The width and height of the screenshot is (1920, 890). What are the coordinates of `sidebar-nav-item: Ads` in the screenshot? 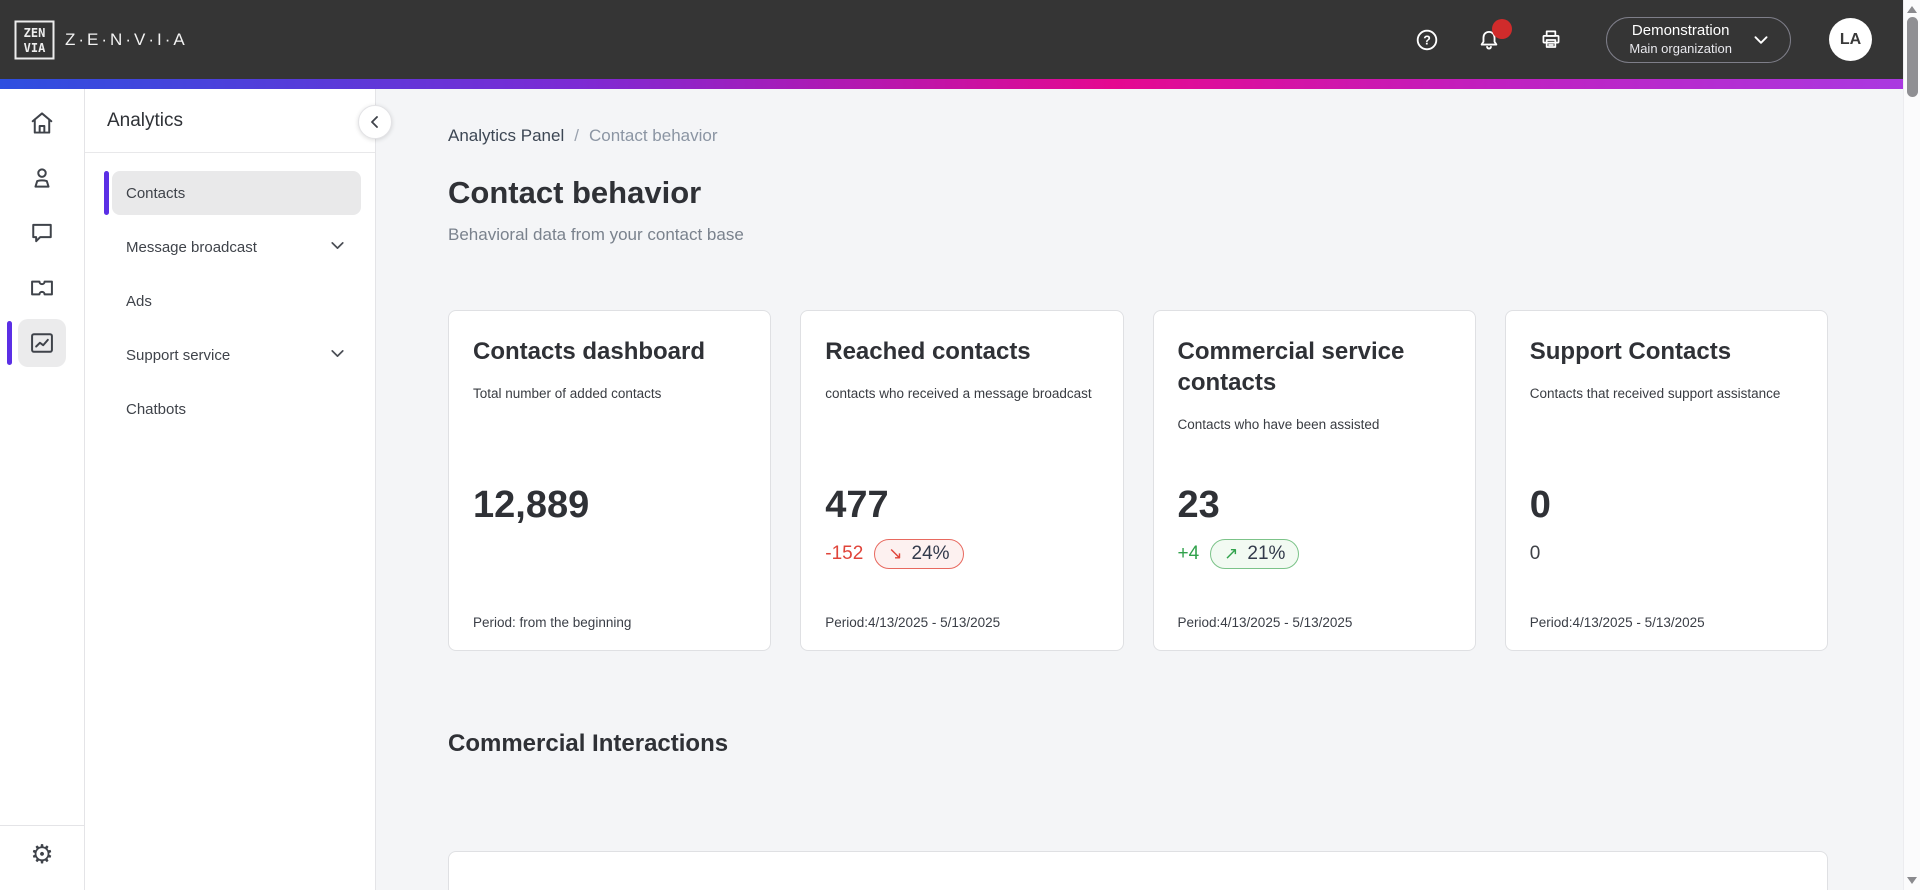 It's located at (236, 301).